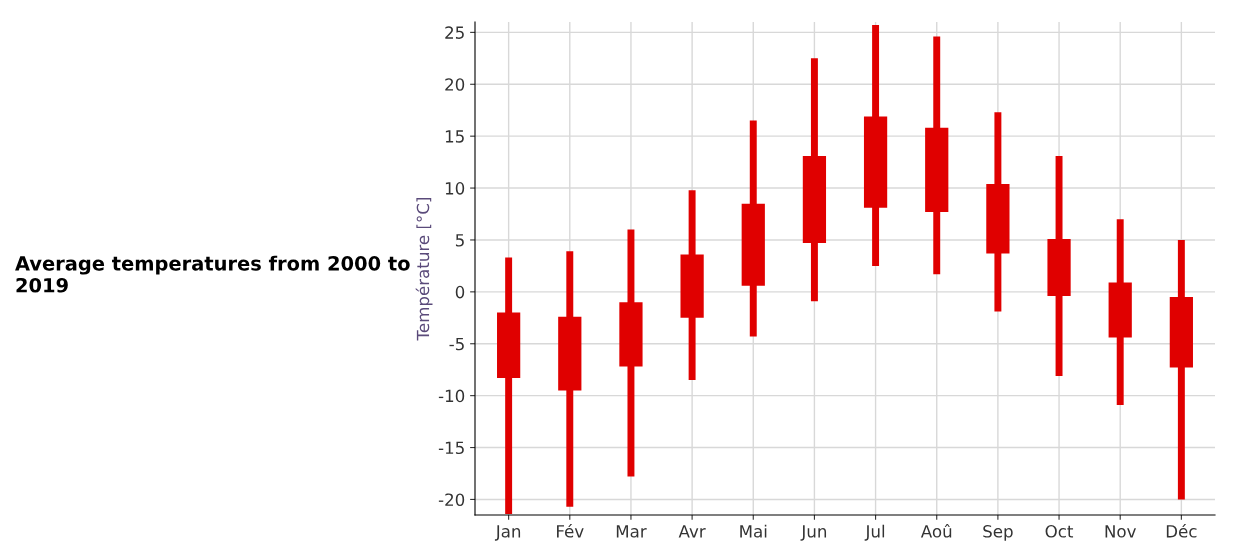 Image resolution: width=1247 pixels, height=552 pixels. I want to click on x-tick-label: Mar, so click(631, 531).